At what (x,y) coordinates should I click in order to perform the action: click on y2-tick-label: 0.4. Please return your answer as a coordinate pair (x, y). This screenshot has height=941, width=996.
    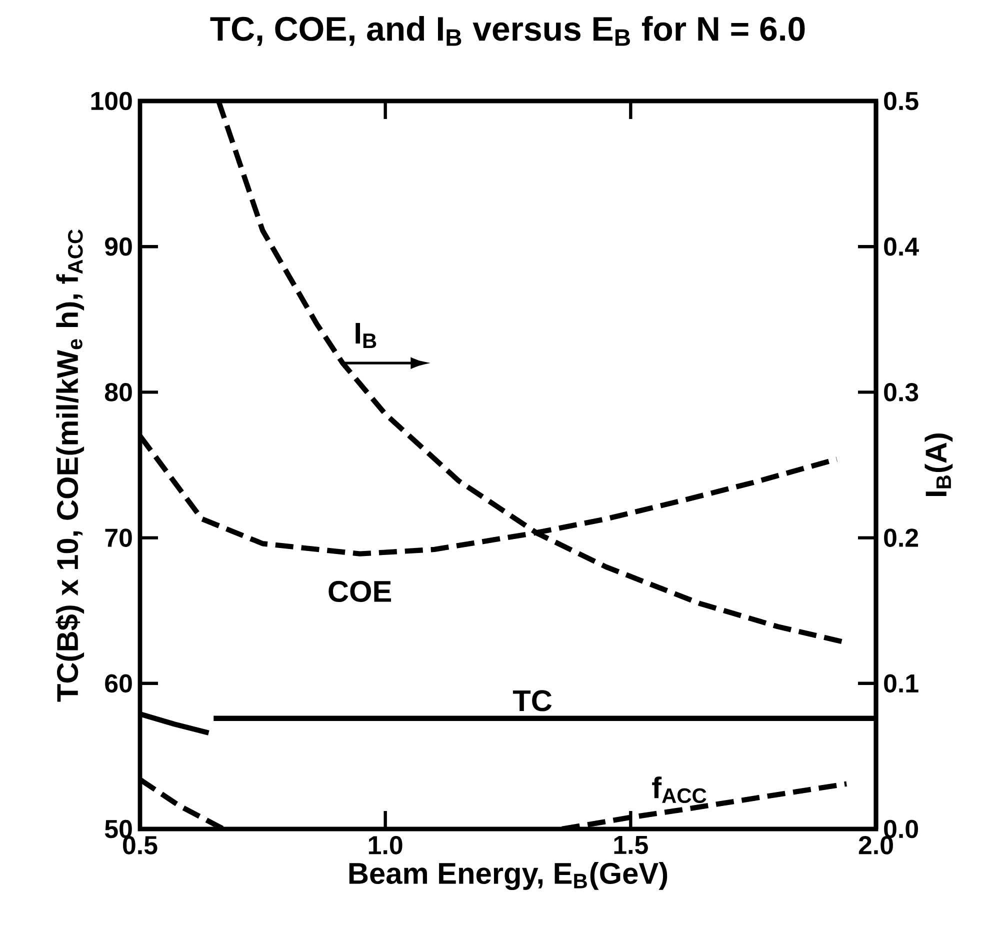
    Looking at the image, I should click on (901, 246).